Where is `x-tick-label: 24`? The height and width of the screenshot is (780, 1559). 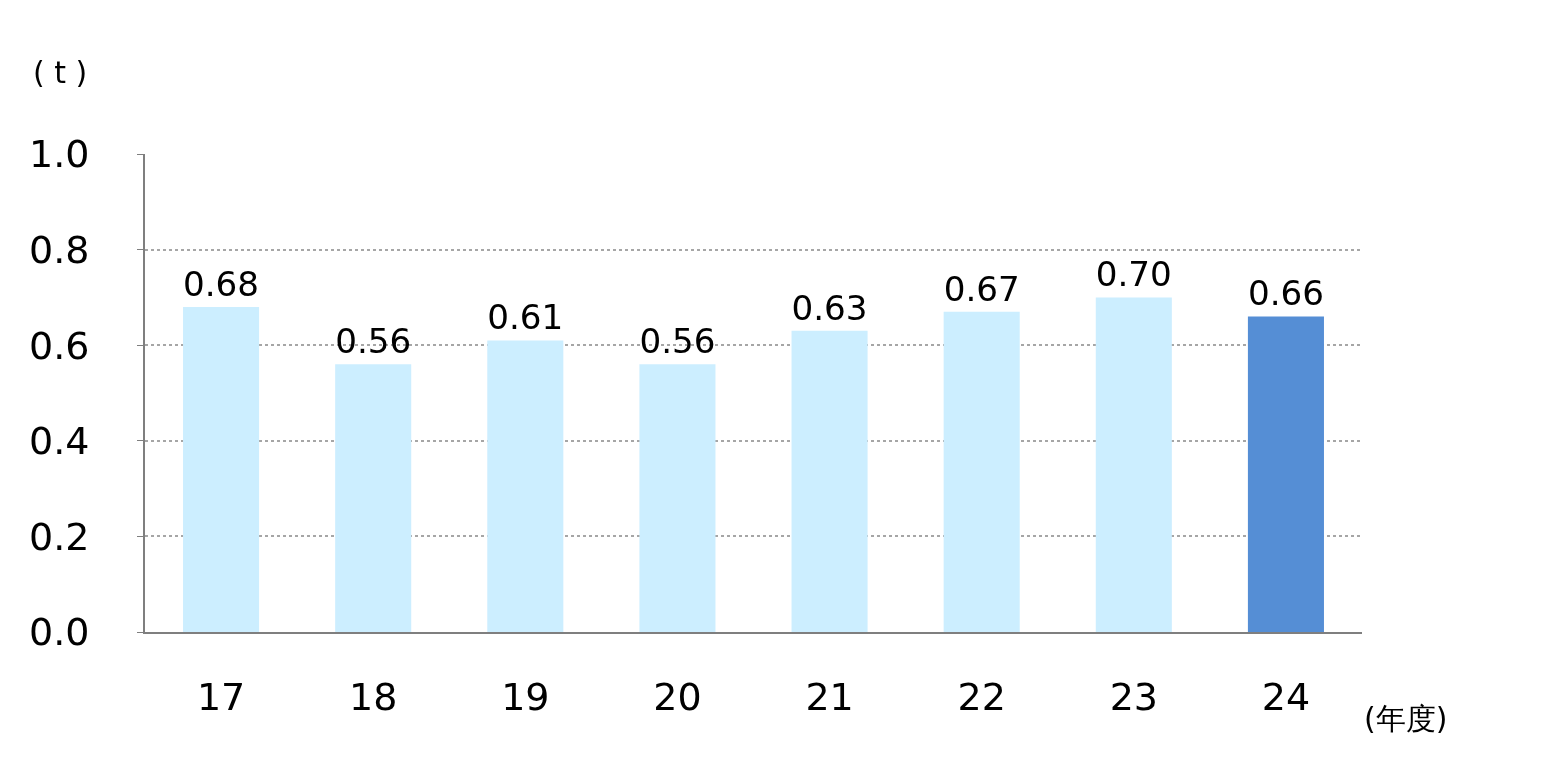
x-tick-label: 24 is located at coordinates (1286, 696).